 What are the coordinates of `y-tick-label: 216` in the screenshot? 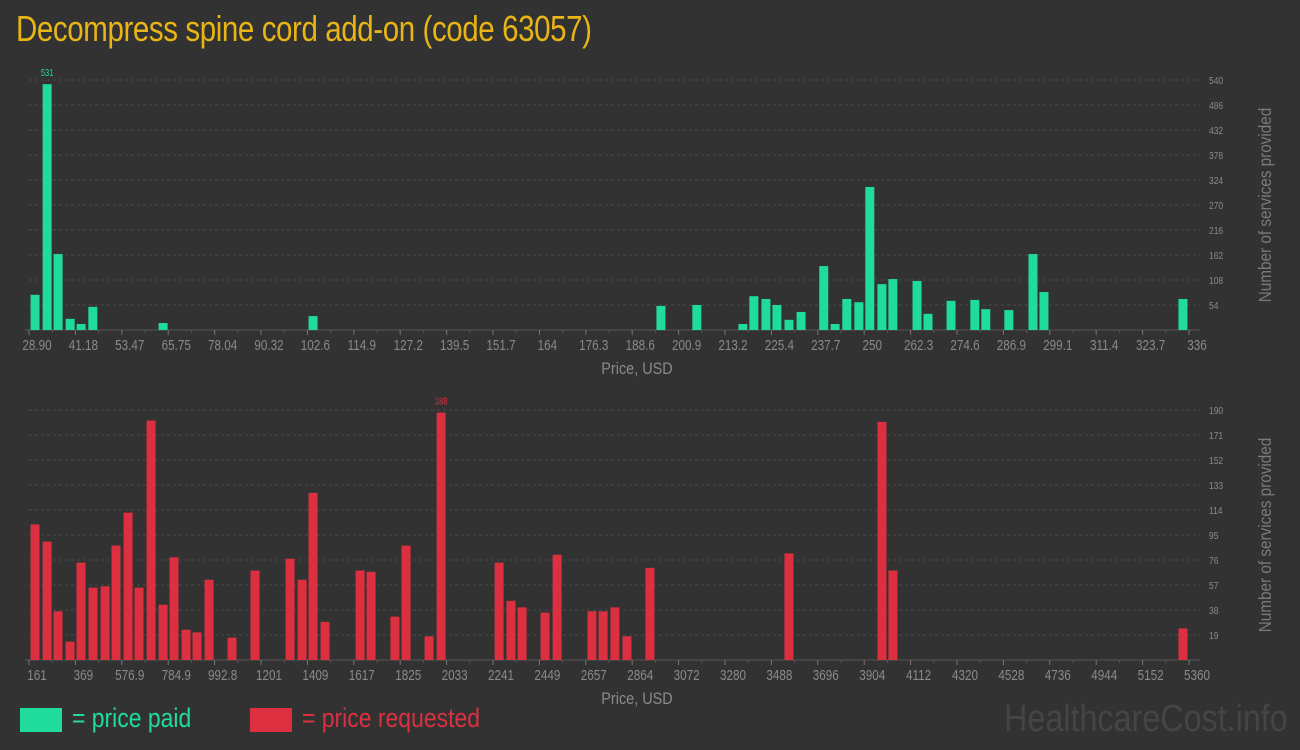 It's located at (1216, 230).